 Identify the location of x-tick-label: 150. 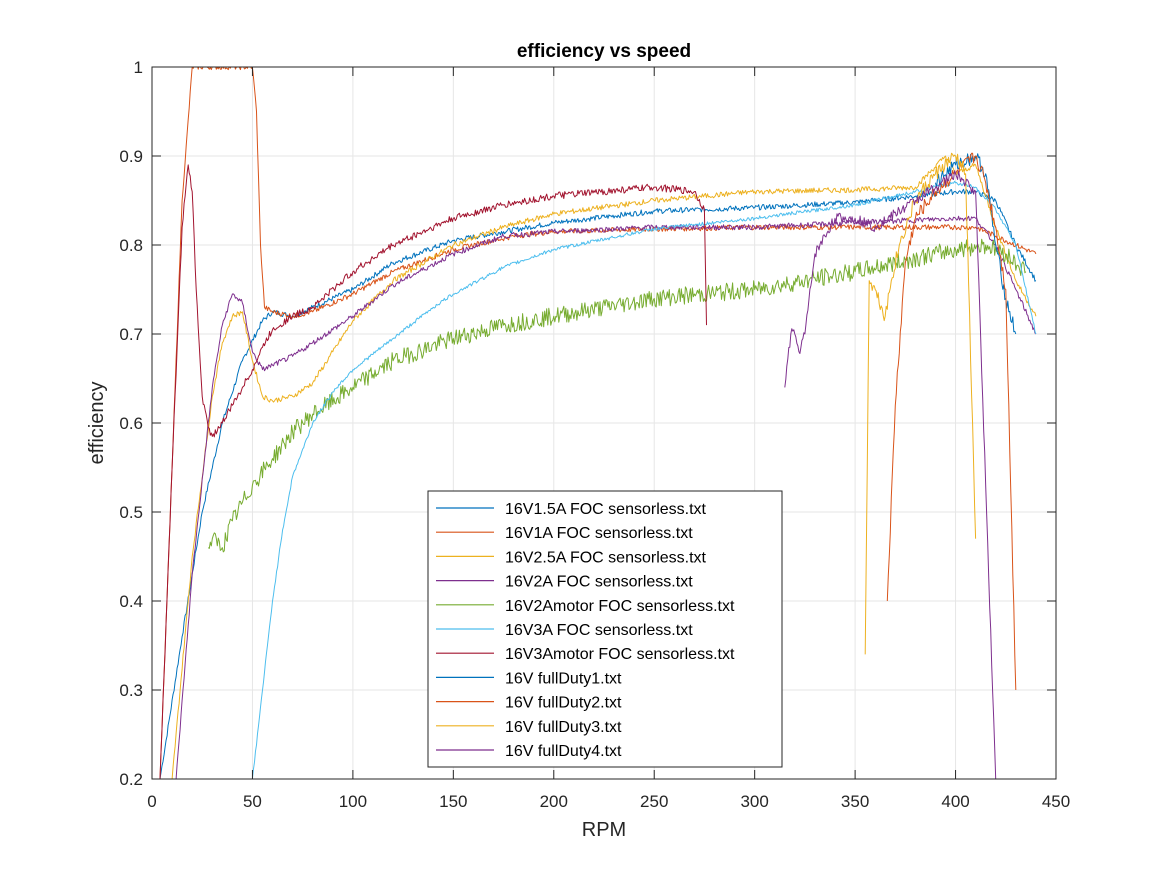
(453, 801).